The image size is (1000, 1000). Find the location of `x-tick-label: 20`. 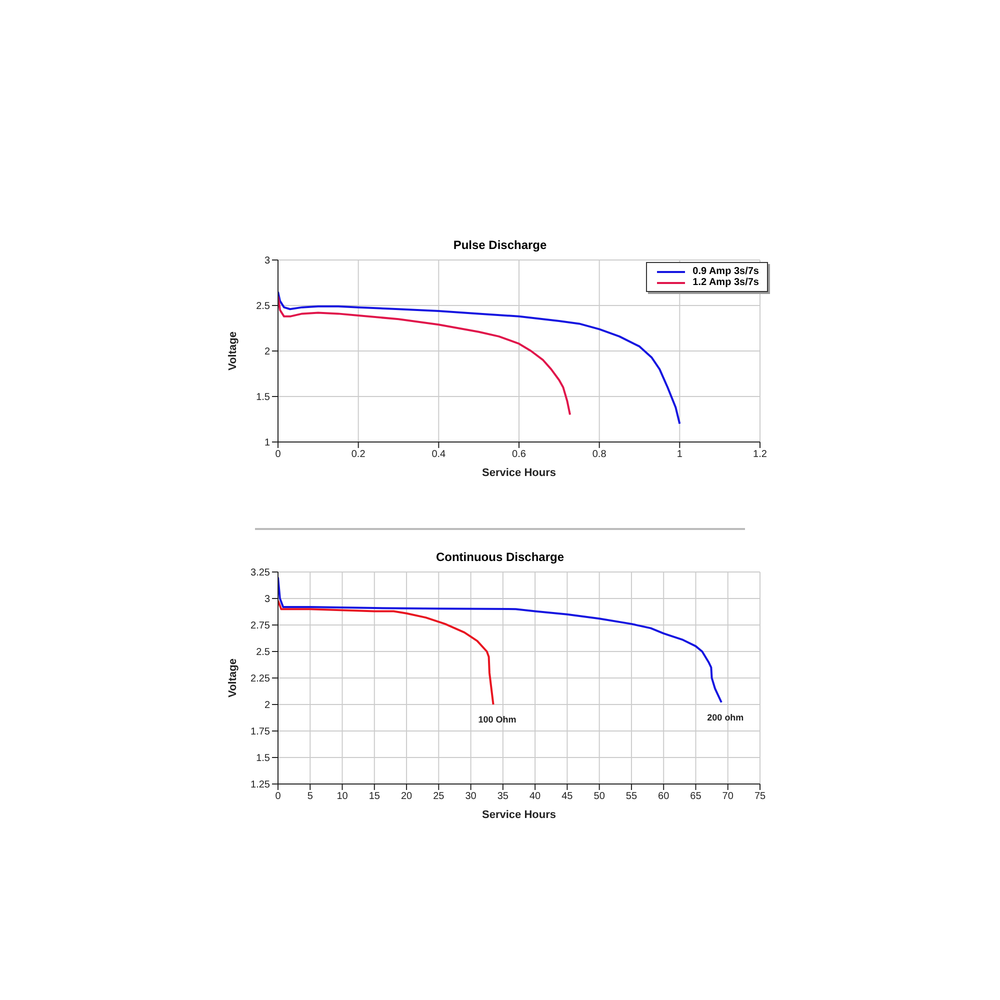

x-tick-label: 20 is located at coordinates (406, 796).